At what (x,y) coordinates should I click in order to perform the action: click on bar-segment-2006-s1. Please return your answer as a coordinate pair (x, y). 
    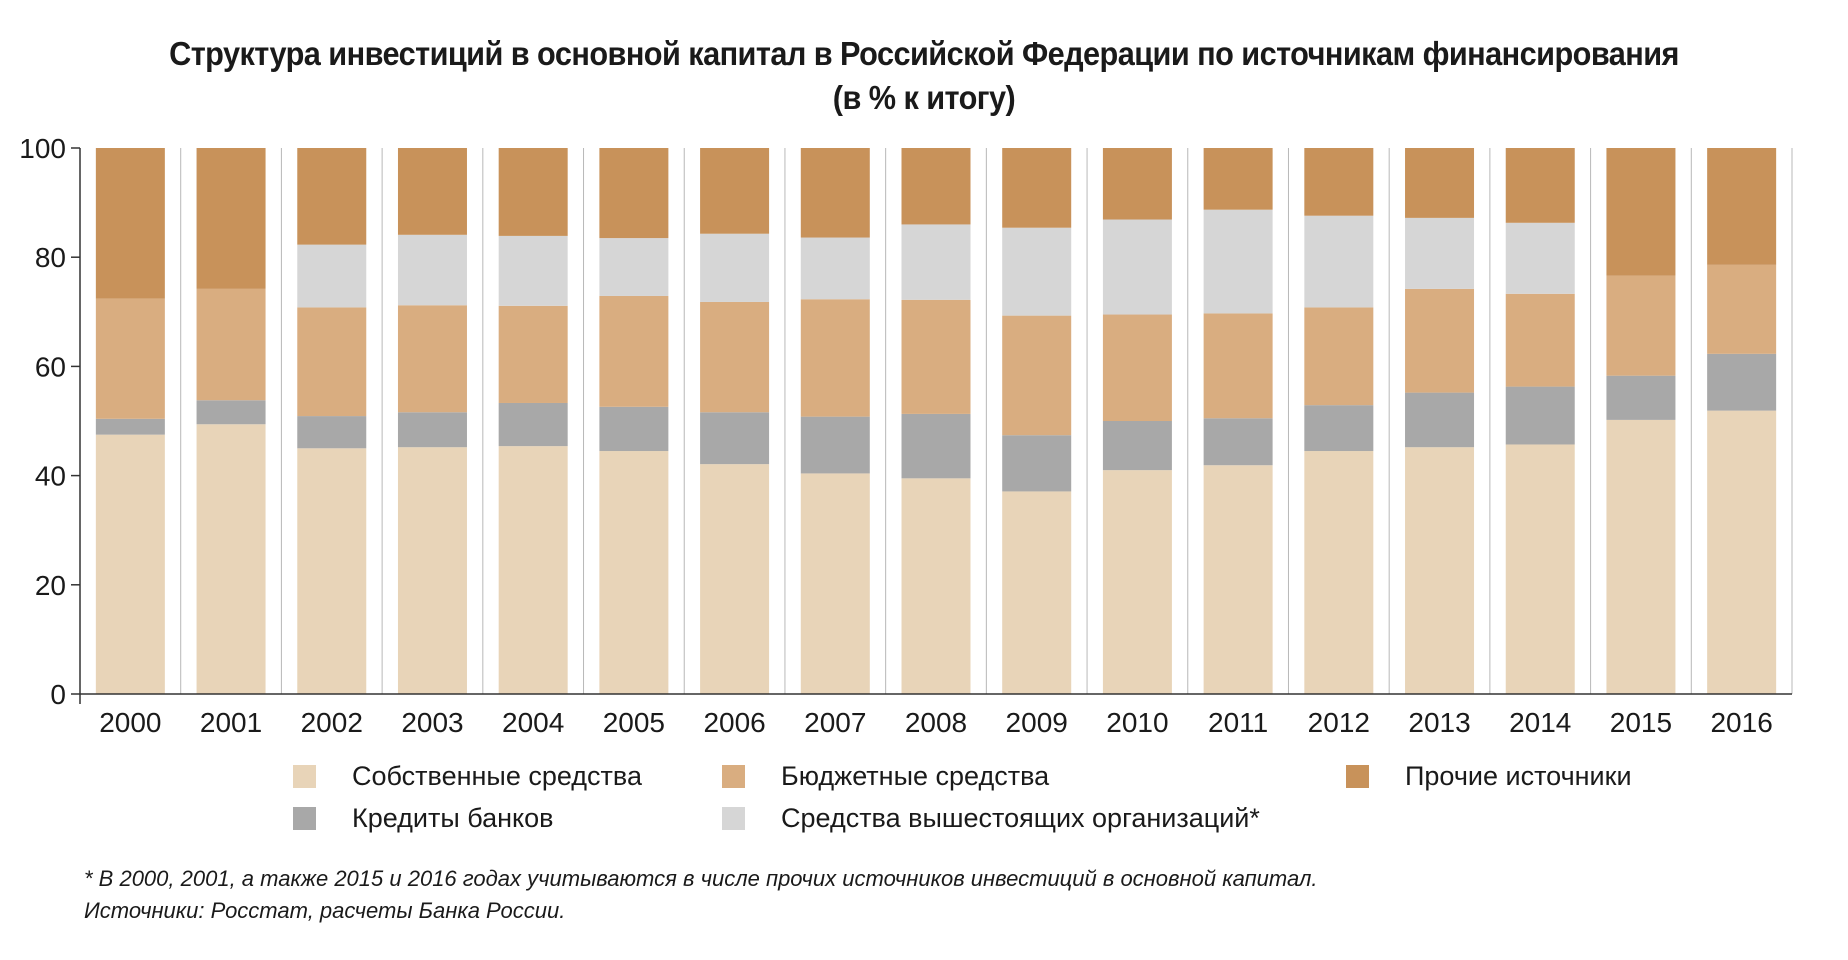
    Looking at the image, I should click on (735, 438).